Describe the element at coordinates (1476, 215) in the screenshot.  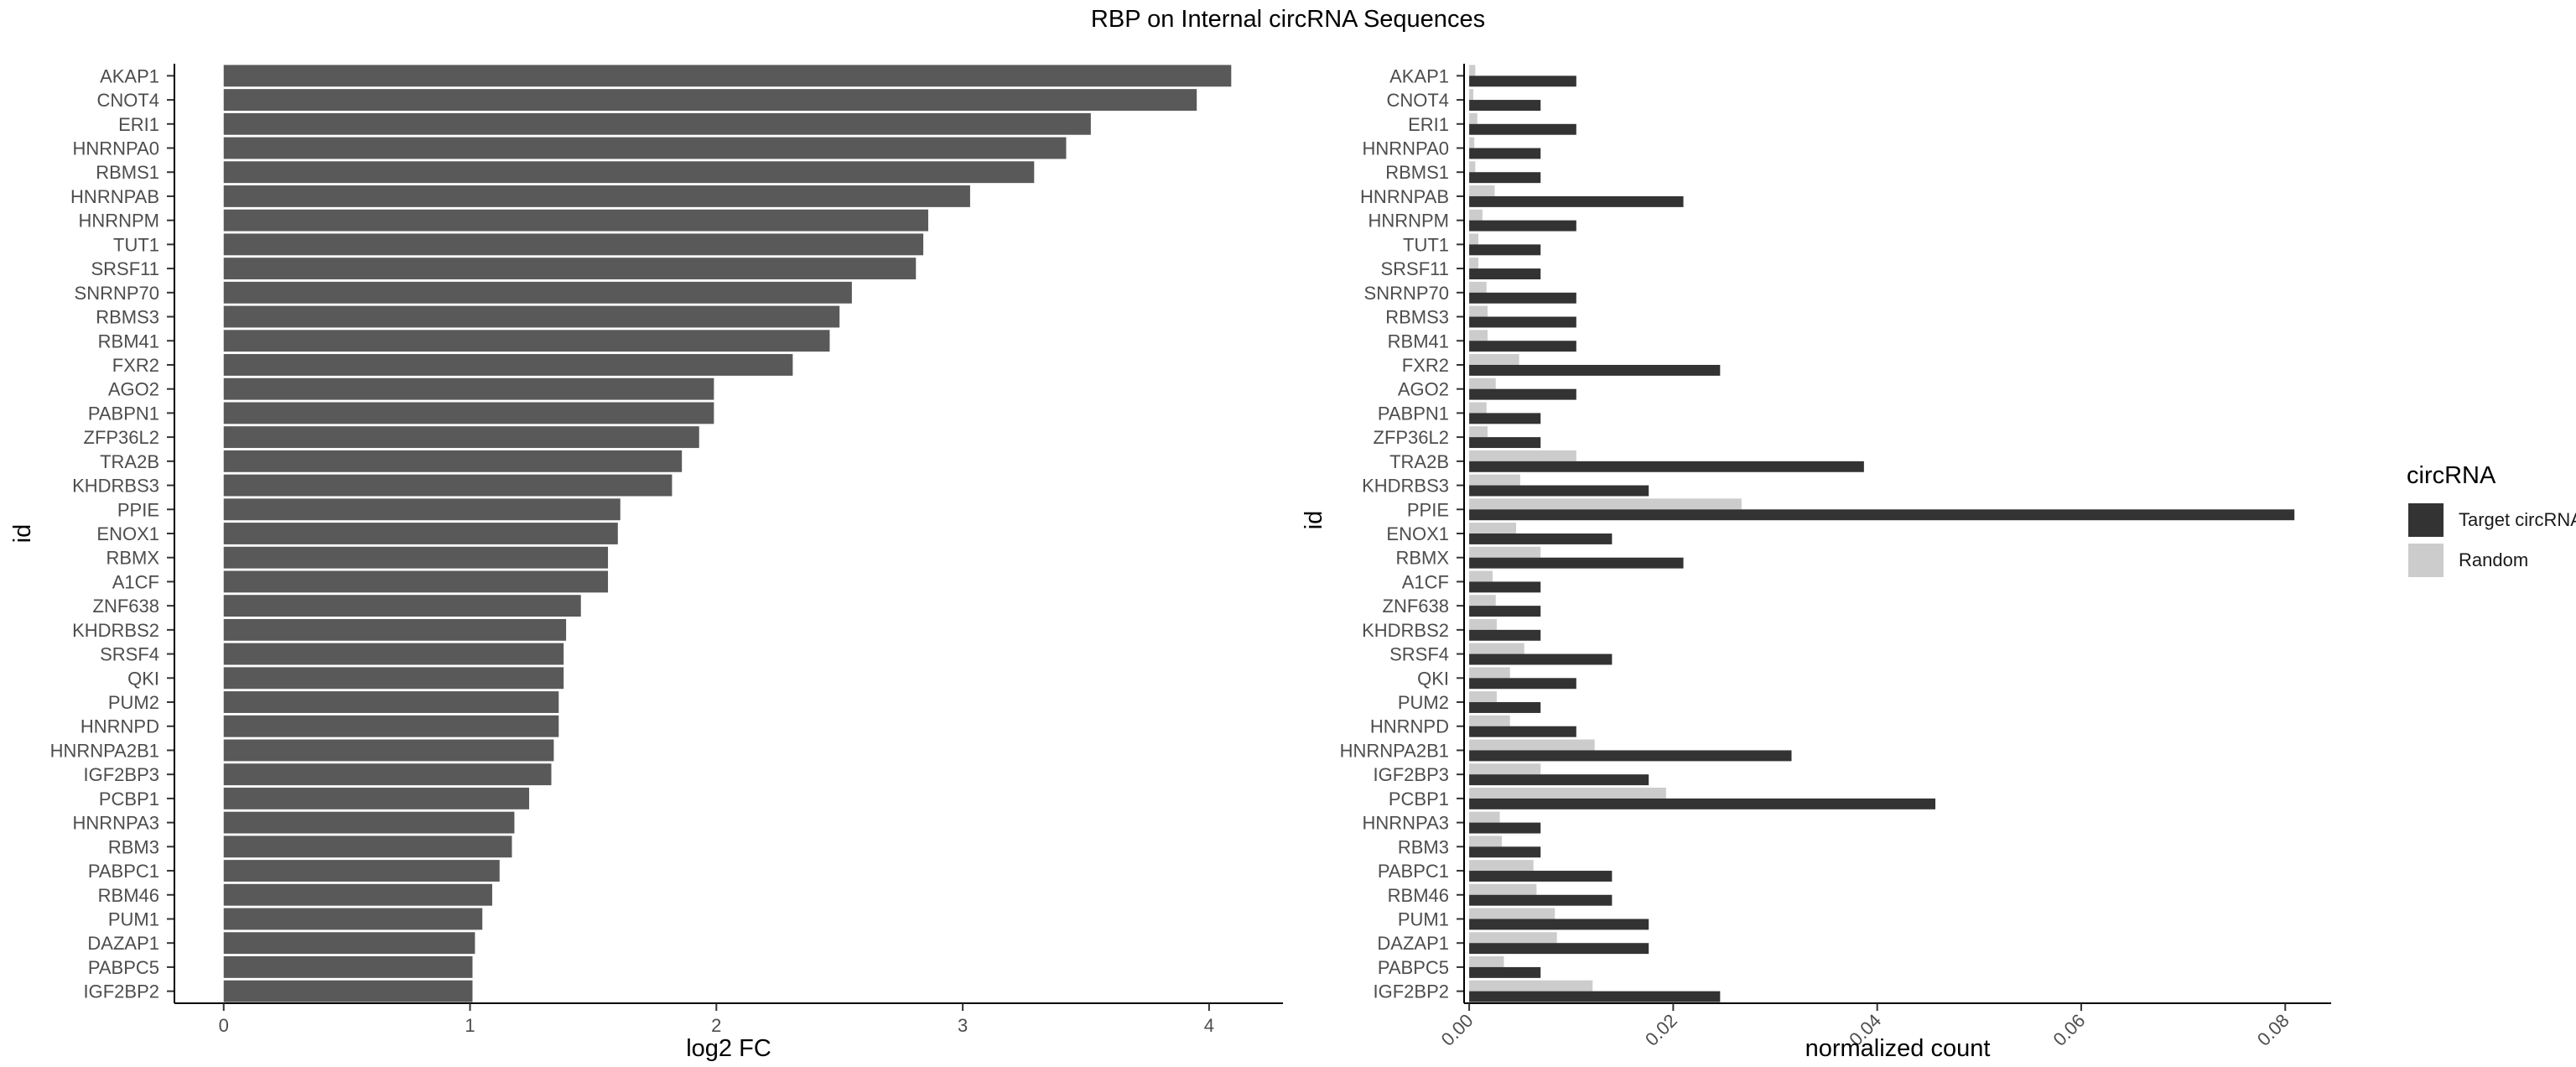
I see `bar-random-hnrnpm` at that location.